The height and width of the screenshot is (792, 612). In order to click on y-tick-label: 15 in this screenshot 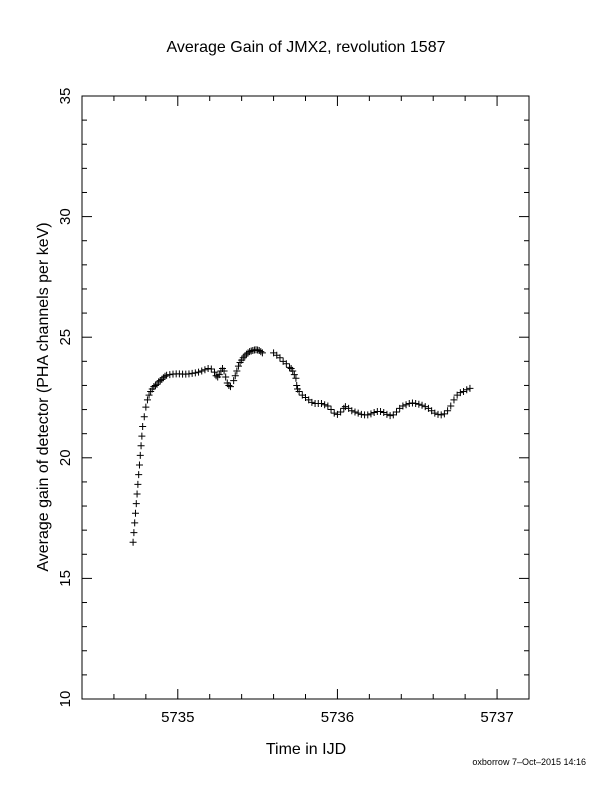, I will do `click(65, 578)`.